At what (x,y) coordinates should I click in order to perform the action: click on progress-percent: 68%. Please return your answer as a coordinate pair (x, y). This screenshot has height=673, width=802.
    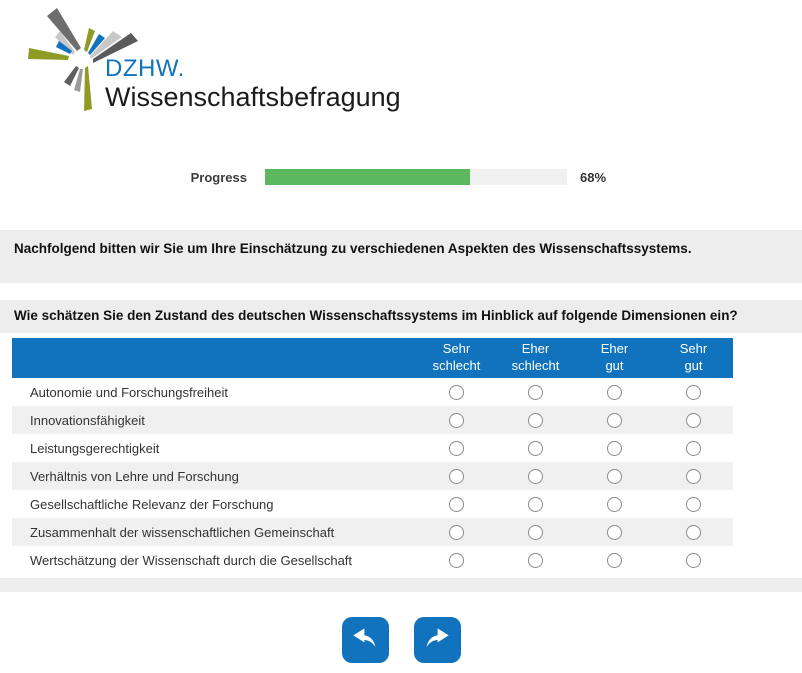
    Looking at the image, I should click on (593, 177).